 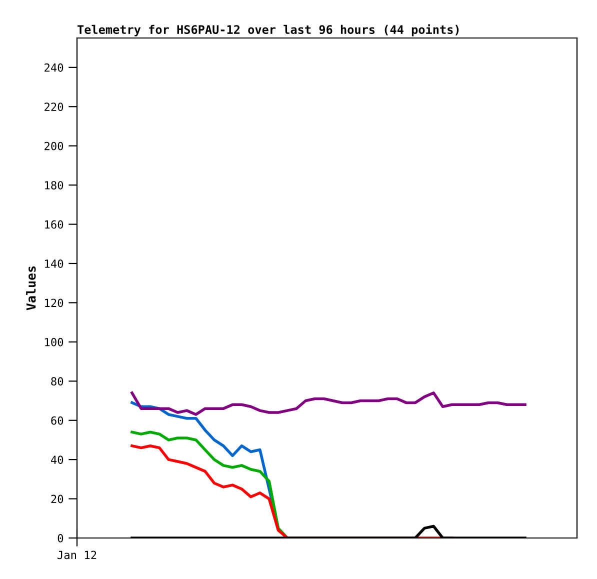 What do you see at coordinates (61, 538) in the screenshot?
I see `y-tick-label: 0` at bounding box center [61, 538].